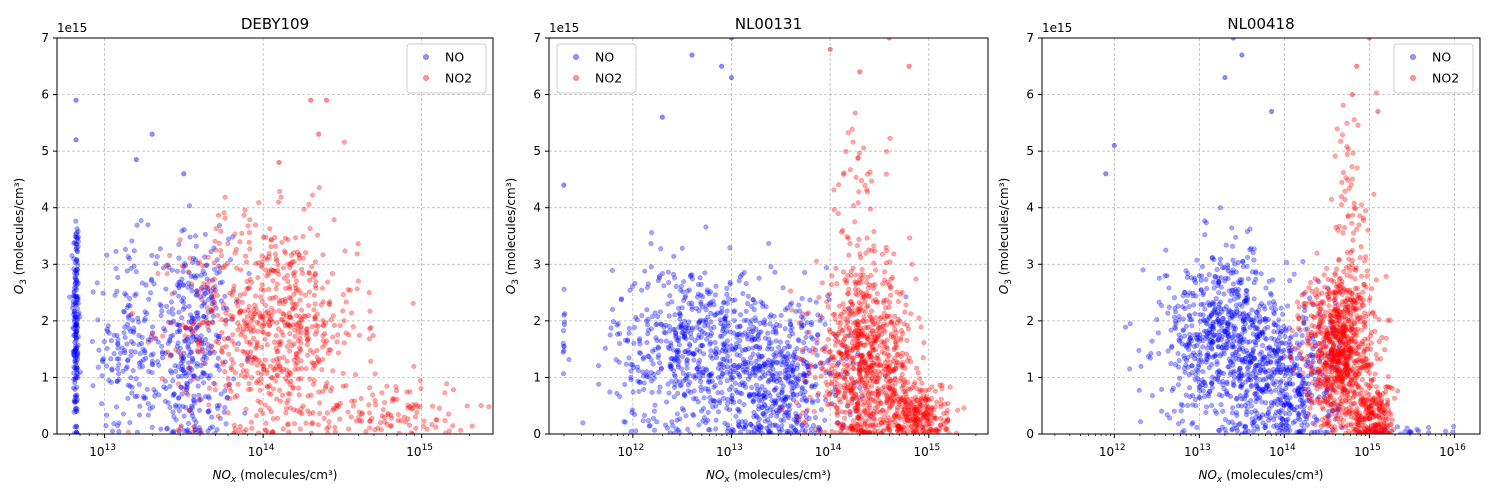  I want to click on y-tick-label: 2, so click(537, 321).